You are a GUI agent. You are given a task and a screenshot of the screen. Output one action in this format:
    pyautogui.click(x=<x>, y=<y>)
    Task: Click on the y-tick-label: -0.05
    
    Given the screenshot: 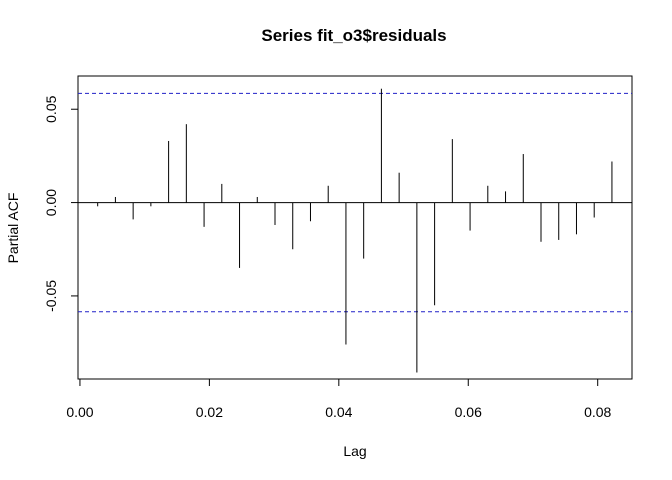 What is the action you would take?
    pyautogui.click(x=51, y=296)
    